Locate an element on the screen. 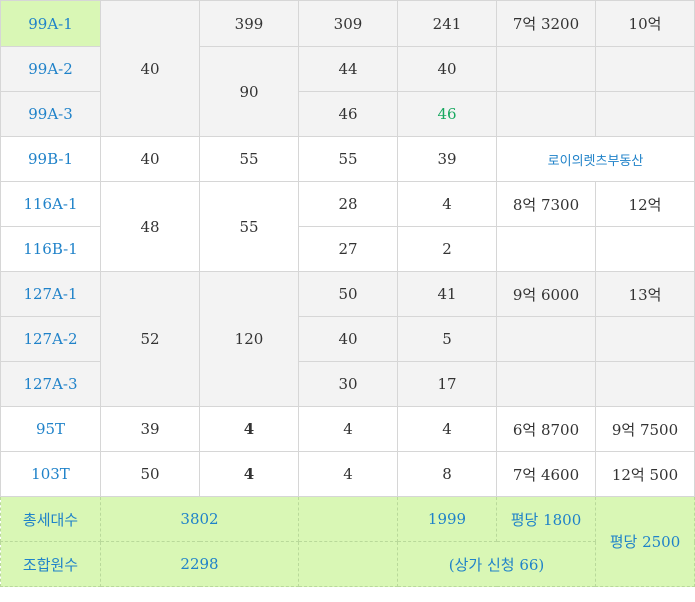 The width and height of the screenshot is (695, 602). col1-cell: 39 is located at coordinates (150, 429).